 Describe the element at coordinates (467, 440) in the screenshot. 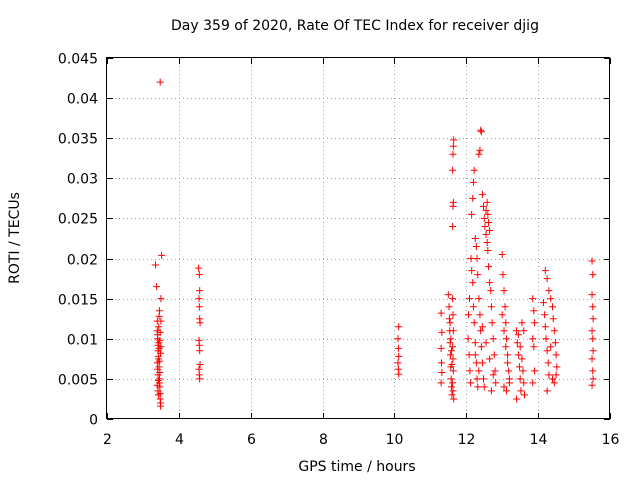

I see `x-tick-label: 12` at that location.